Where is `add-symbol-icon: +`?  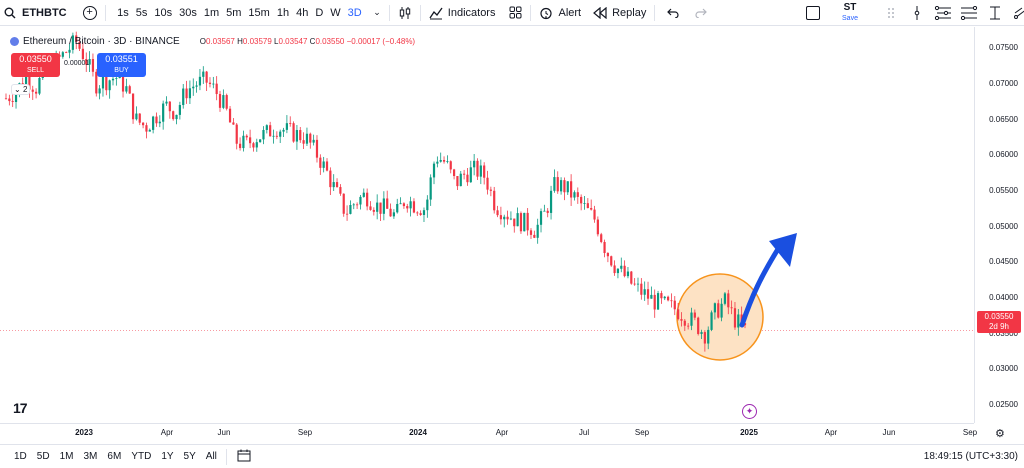
add-symbol-icon: + is located at coordinates (89, 12).